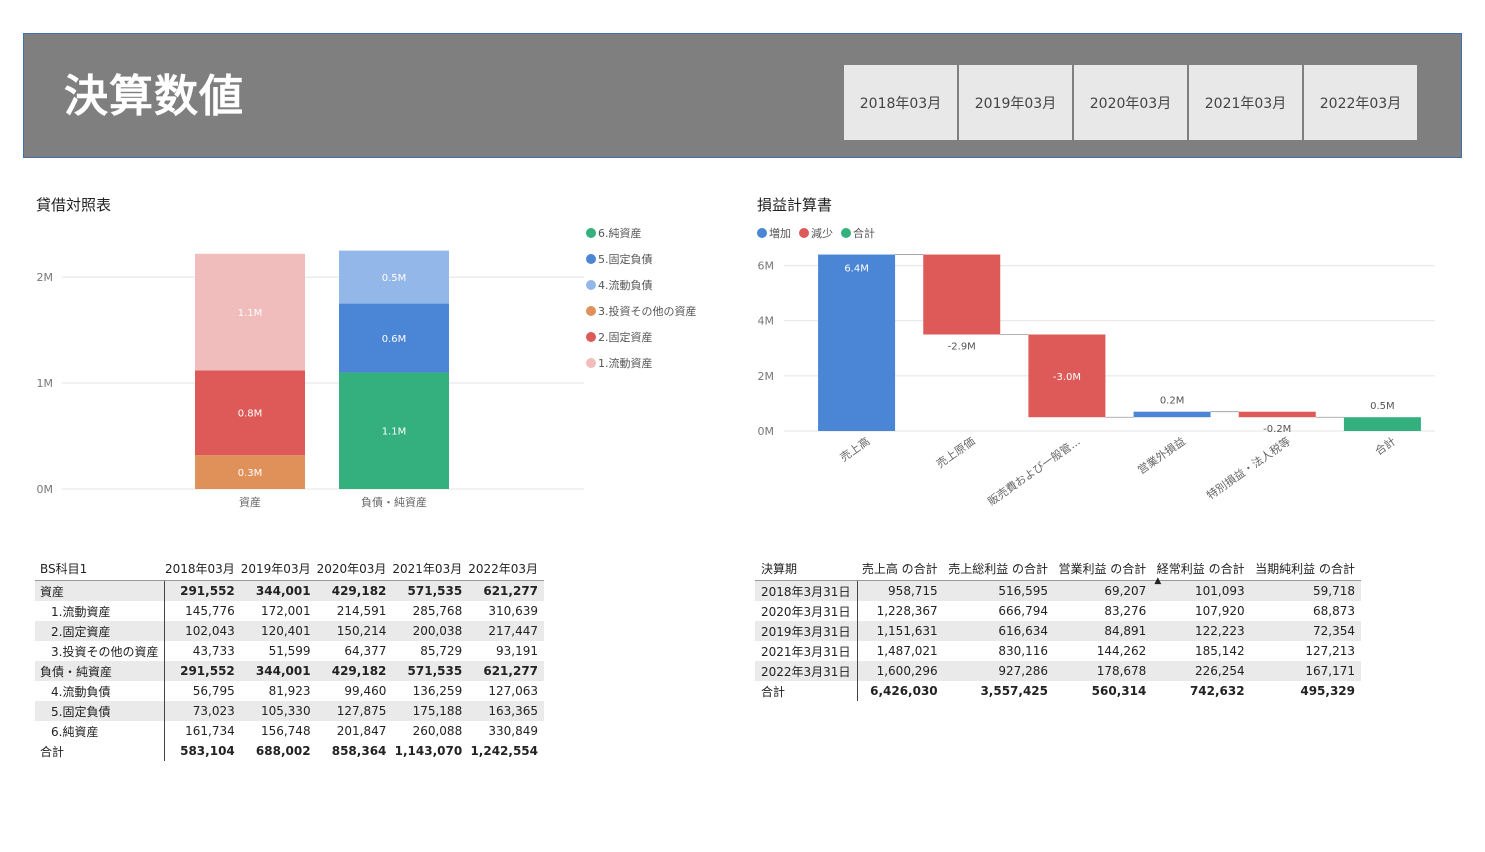  What do you see at coordinates (1103, 568) in the screenshot?
I see `column-header: 営業利益 の合計` at bounding box center [1103, 568].